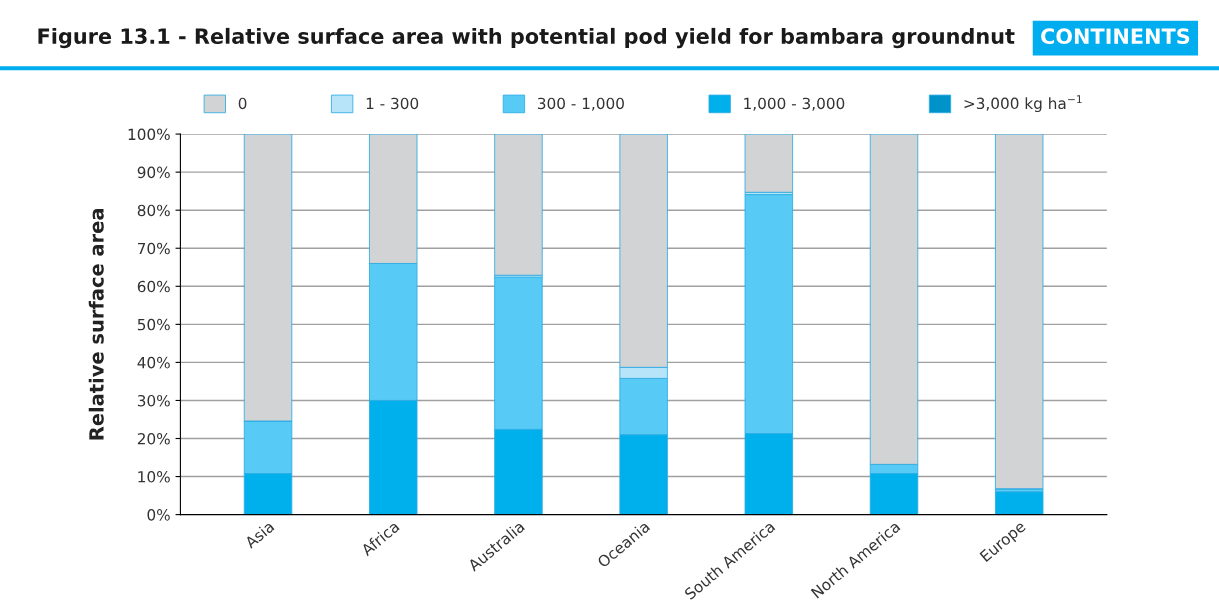 Image resolution: width=1219 pixels, height=604 pixels. What do you see at coordinates (149, 134) in the screenshot?
I see `y-tick-label: 100%` at bounding box center [149, 134].